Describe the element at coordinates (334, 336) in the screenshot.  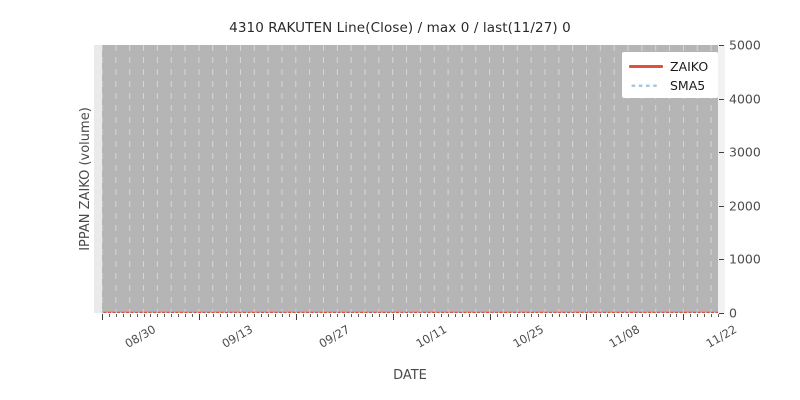
I see `x-tick-label: 09/27` at that location.